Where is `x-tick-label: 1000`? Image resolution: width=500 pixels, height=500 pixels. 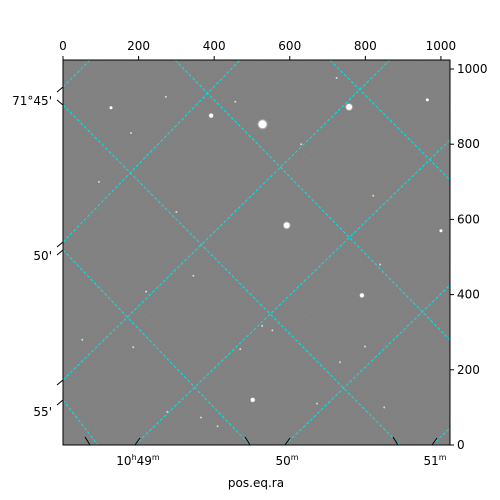 x-tick-label: 1000 is located at coordinates (441, 46).